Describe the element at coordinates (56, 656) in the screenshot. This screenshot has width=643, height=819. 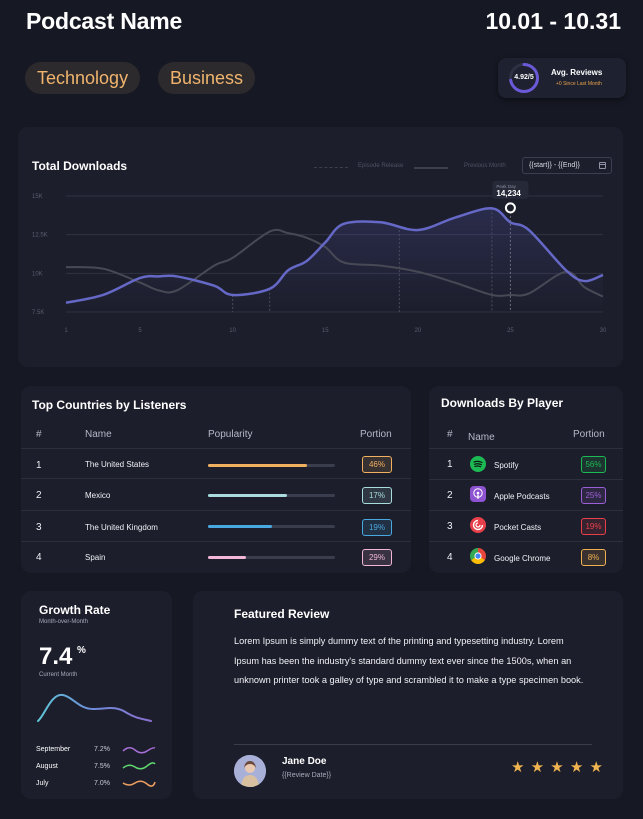
I see `growth-value: 7.4` at that location.